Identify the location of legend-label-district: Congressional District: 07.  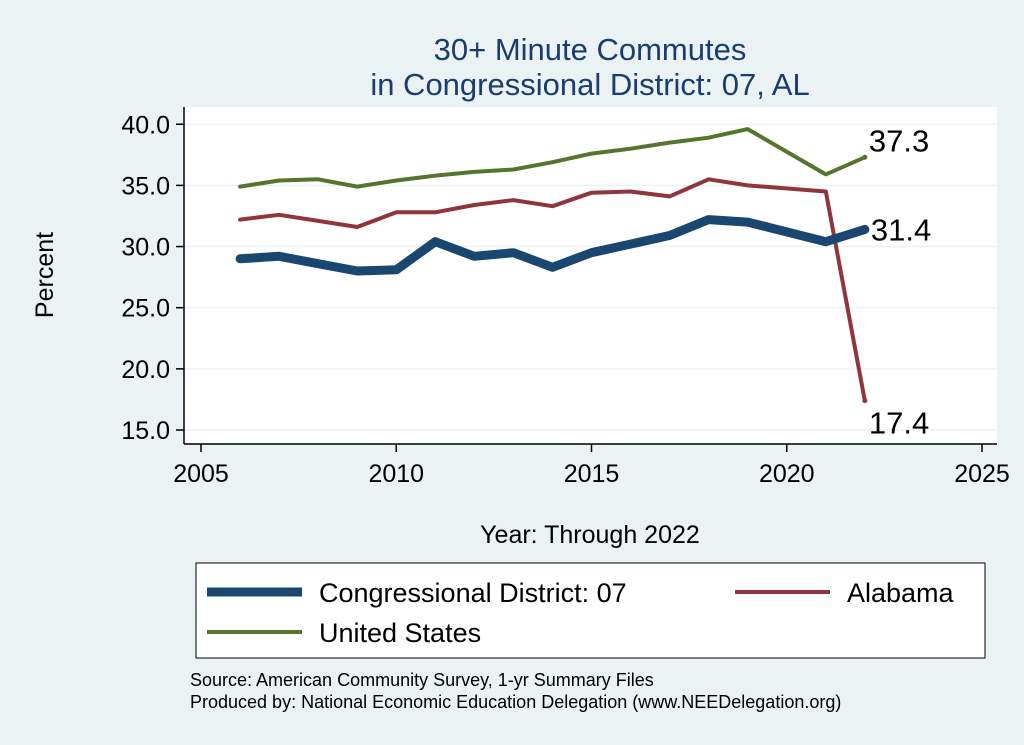
(473, 593).